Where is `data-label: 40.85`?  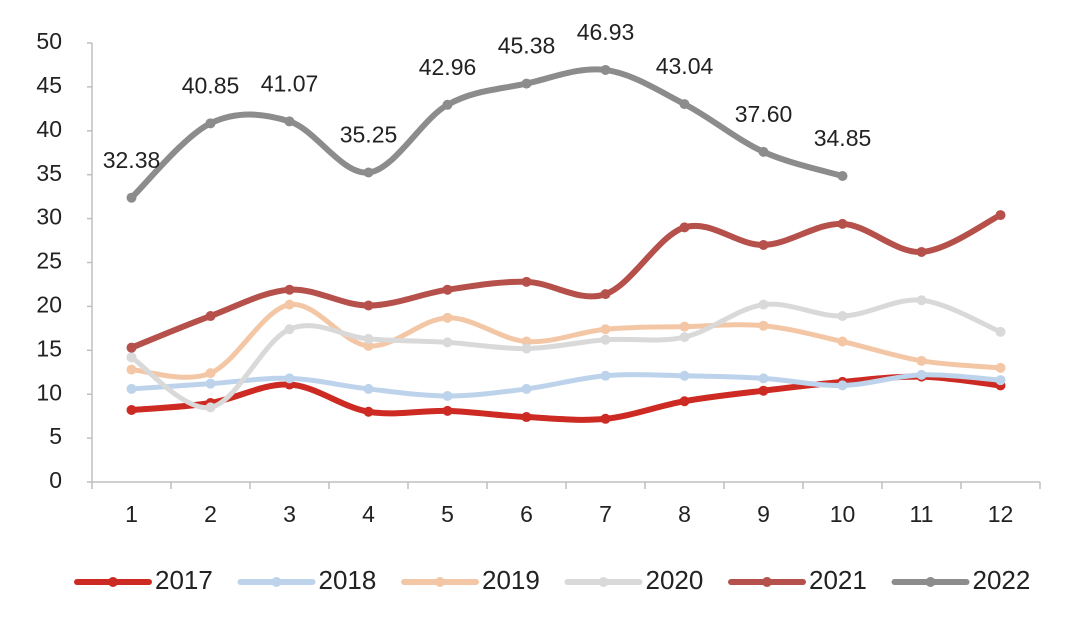
data-label: 40.85 is located at coordinates (211, 85).